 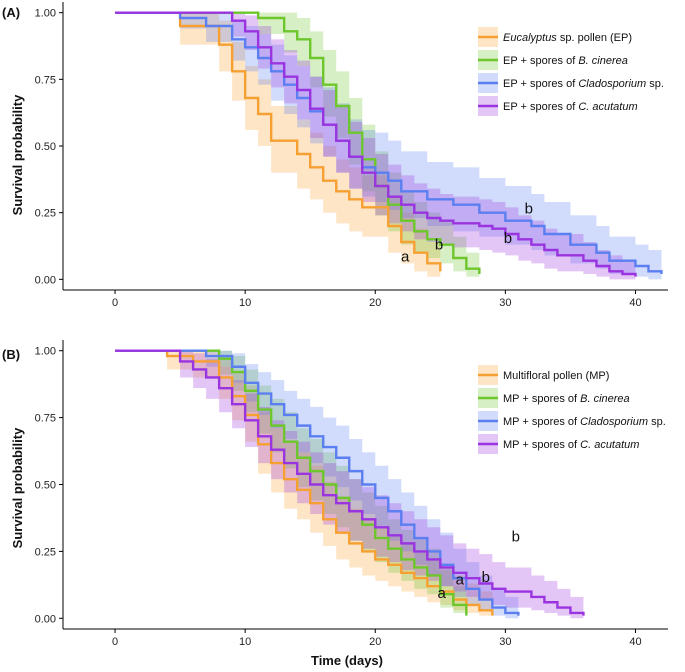 I want to click on legend-label: MP + spores of B. cinerea, so click(x=566, y=399).